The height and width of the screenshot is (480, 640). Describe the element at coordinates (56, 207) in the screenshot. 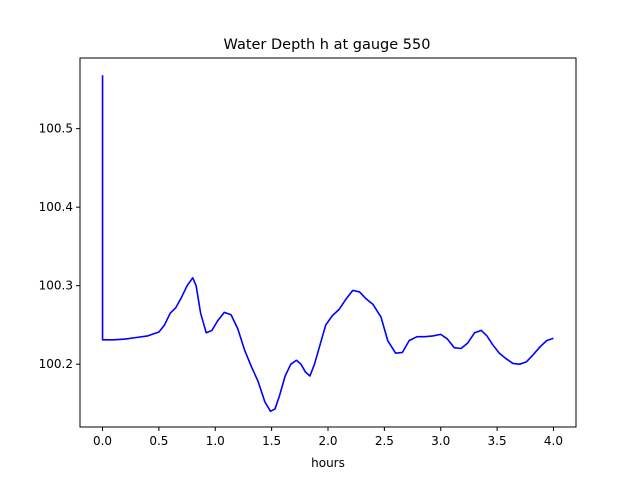

I see `y-tick-label: 100.4` at that location.